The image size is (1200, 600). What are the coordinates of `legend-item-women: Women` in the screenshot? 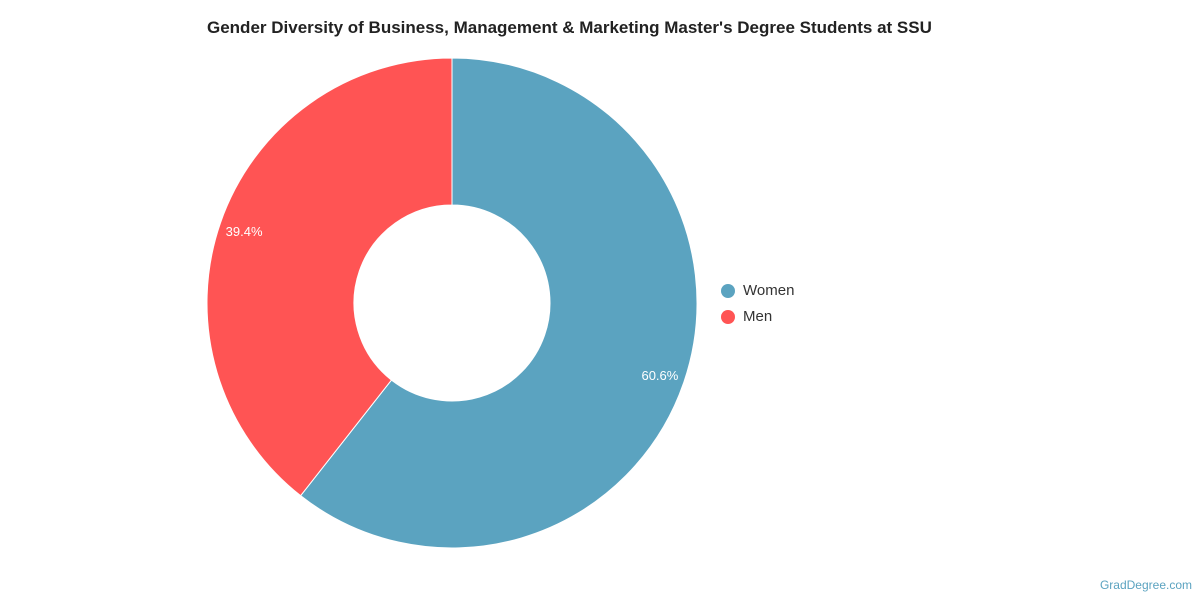 It's located at (757, 290).